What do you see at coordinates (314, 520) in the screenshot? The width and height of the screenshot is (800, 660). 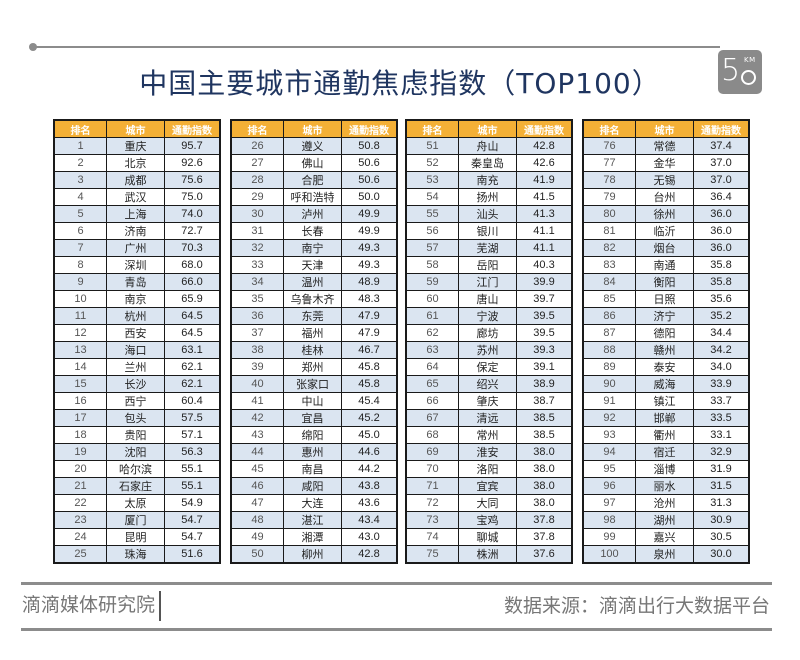 I see `table-row: 48 湛江 43.4` at bounding box center [314, 520].